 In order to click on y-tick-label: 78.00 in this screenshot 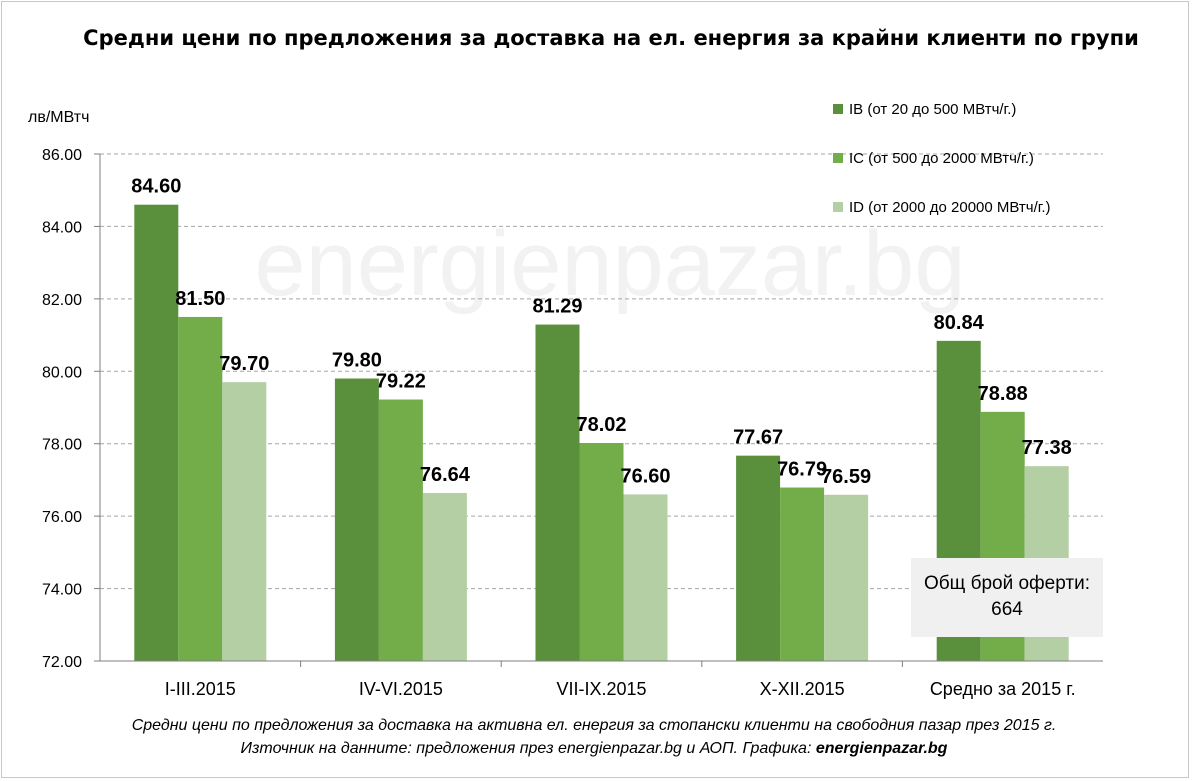, I will do `click(62, 445)`.